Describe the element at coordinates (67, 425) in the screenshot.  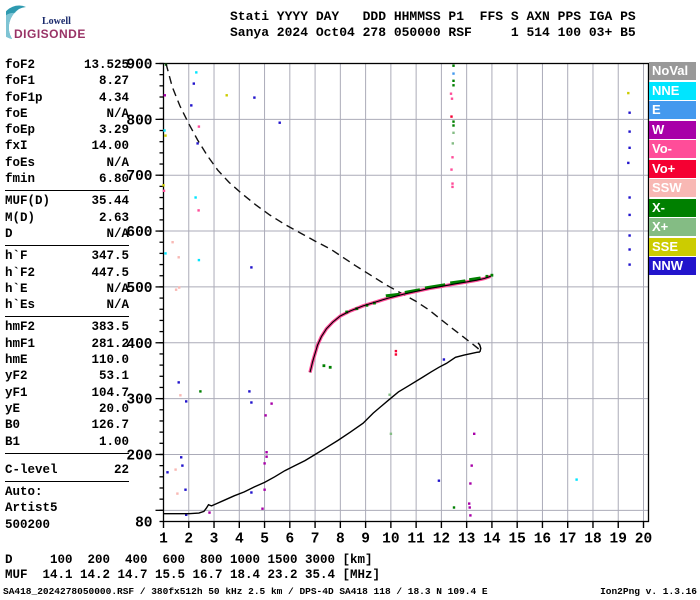
I see `param-row: B0 126.7` at that location.